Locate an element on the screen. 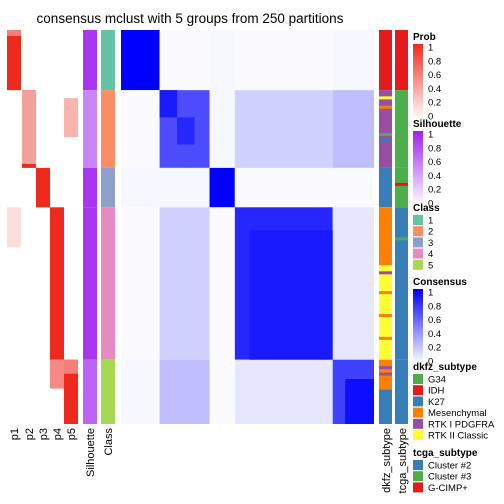 Image resolution: width=504 pixels, height=504 pixels. tcga-legend-title: tcga_subtype is located at coordinates (445, 453).